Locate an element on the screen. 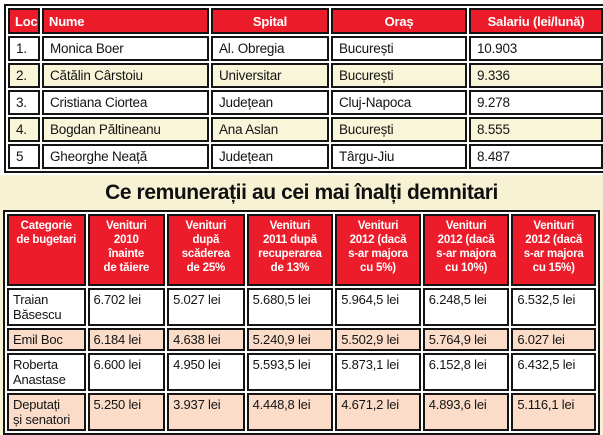  data-cell-category: Roberta Anastase is located at coordinates (46, 372).